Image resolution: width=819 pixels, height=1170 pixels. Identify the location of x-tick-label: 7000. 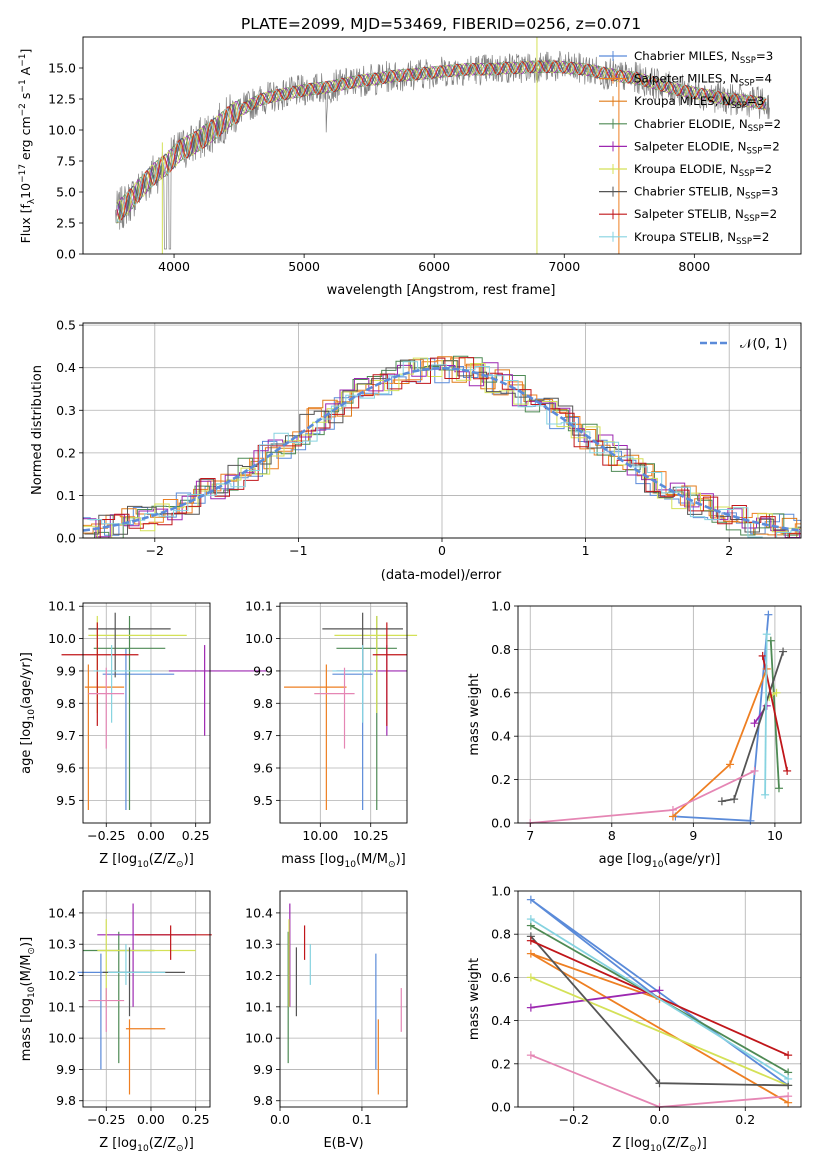
(564, 266).